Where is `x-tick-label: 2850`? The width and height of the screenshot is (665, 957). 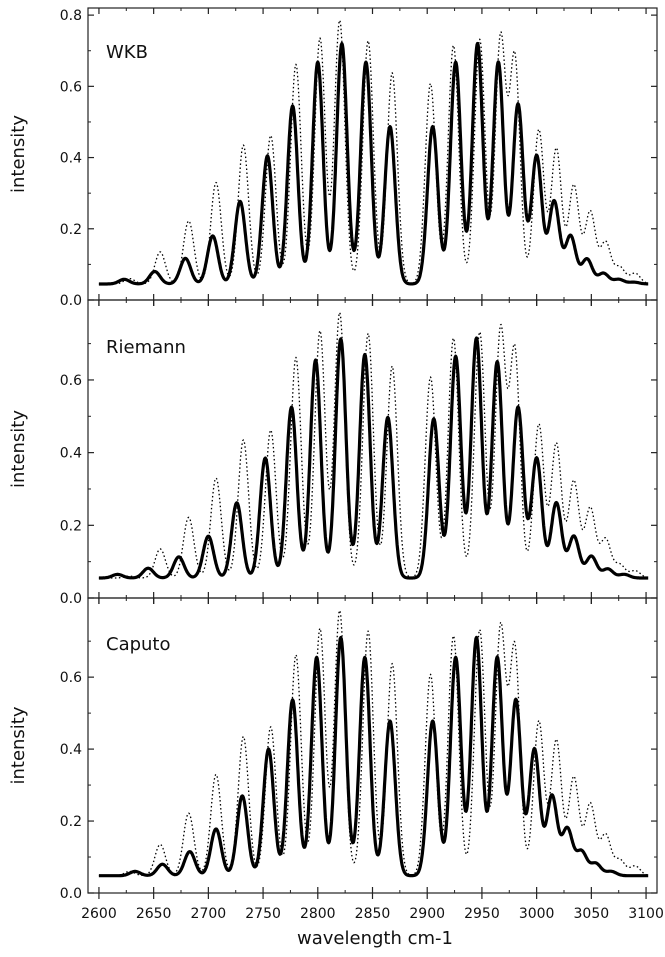
x-tick-label: 2850 is located at coordinates (373, 914).